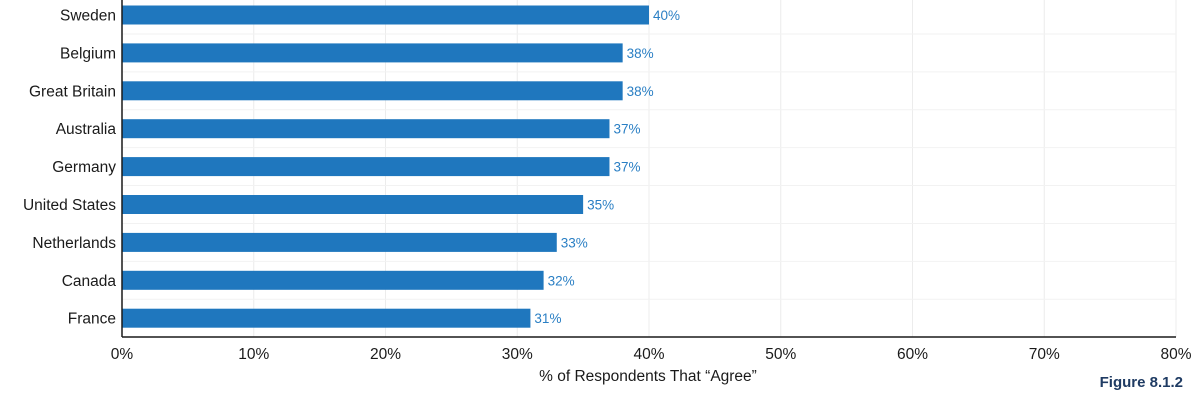 The width and height of the screenshot is (1200, 403). I want to click on x-tick-label: 60%, so click(912, 354).